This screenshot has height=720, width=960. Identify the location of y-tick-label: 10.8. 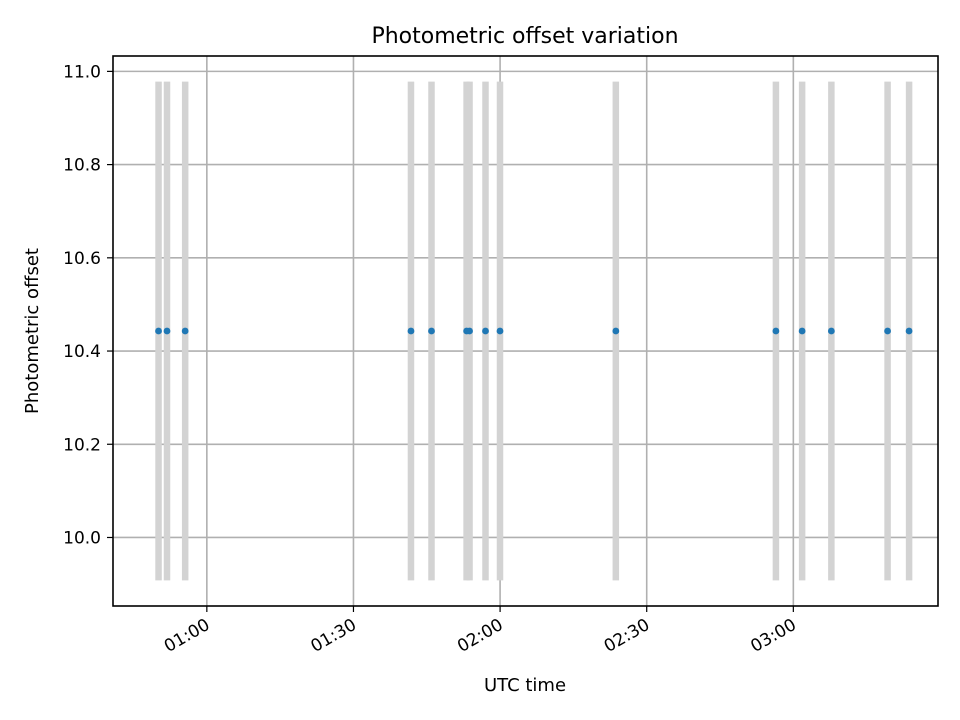
(82, 166).